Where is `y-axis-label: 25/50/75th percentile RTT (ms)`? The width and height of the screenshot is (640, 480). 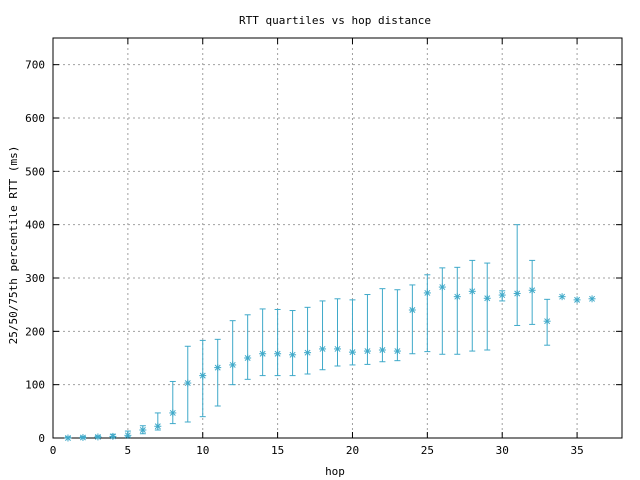 y-axis-label: 25/50/75th percentile RTT (ms) is located at coordinates (13, 245).